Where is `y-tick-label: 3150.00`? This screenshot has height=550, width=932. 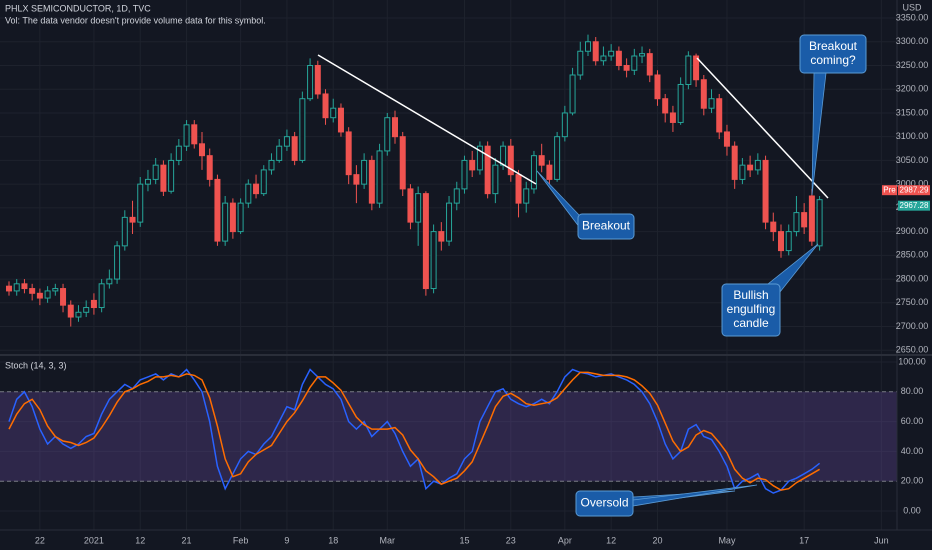 y-tick-label: 3150.00 is located at coordinates (912, 112).